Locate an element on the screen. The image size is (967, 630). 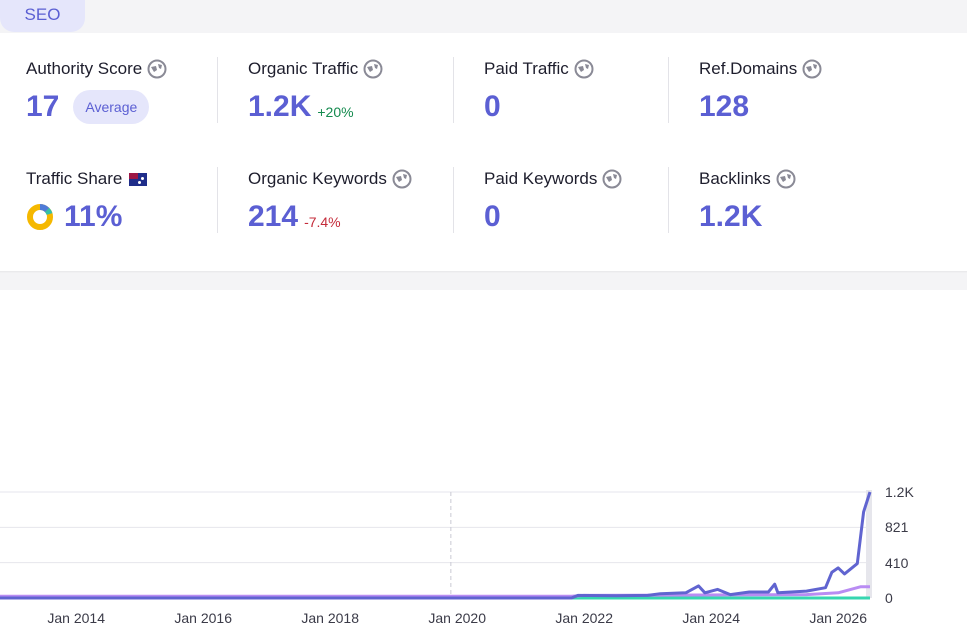
range-all-time: All time is located at coordinates (143, 337).